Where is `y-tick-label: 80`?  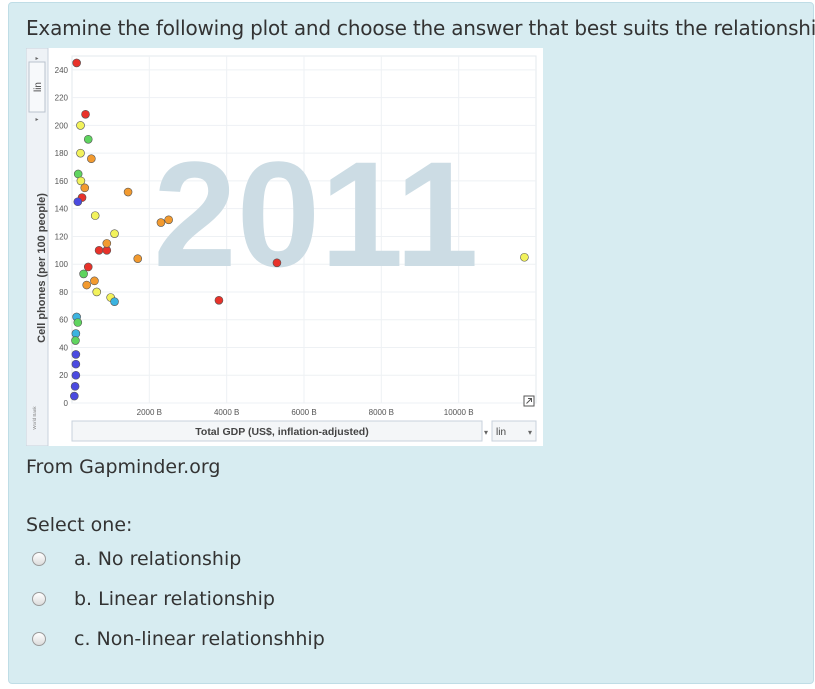 y-tick-label: 80 is located at coordinates (63, 292).